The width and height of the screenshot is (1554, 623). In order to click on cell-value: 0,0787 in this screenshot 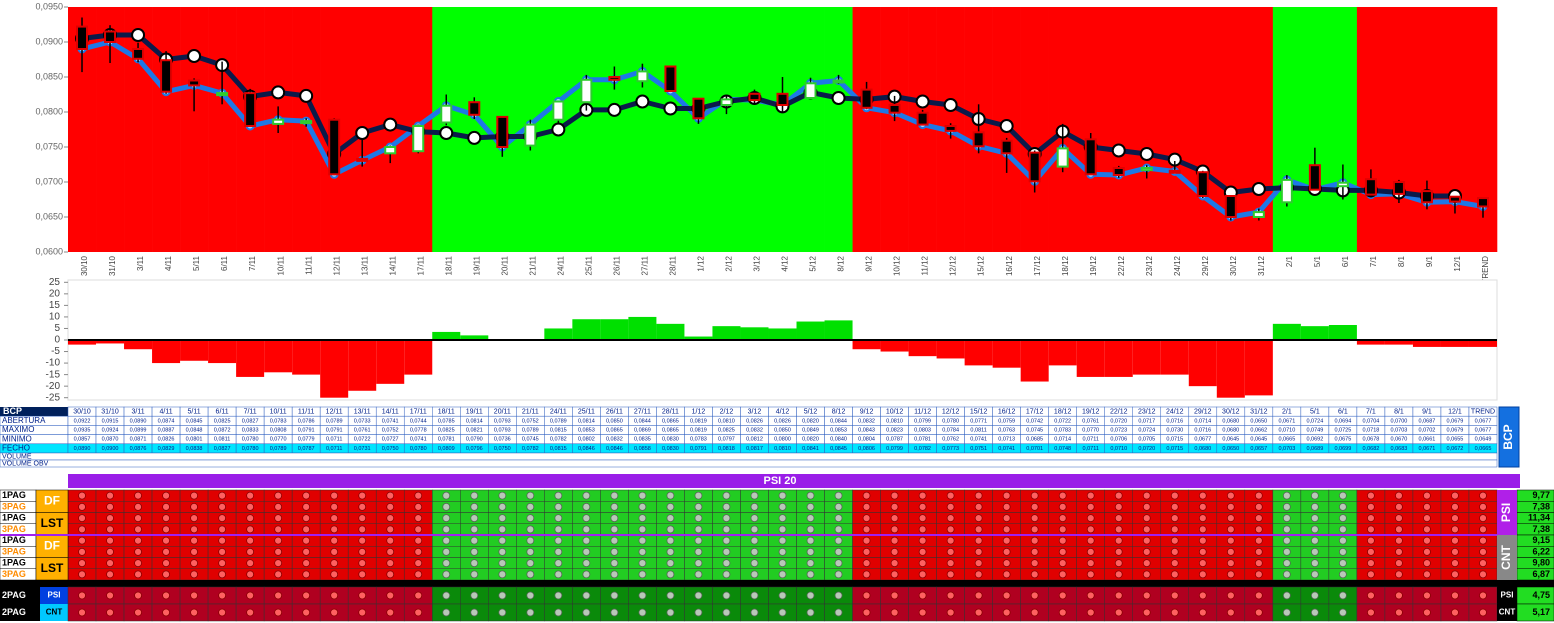, I will do `click(306, 449)`.